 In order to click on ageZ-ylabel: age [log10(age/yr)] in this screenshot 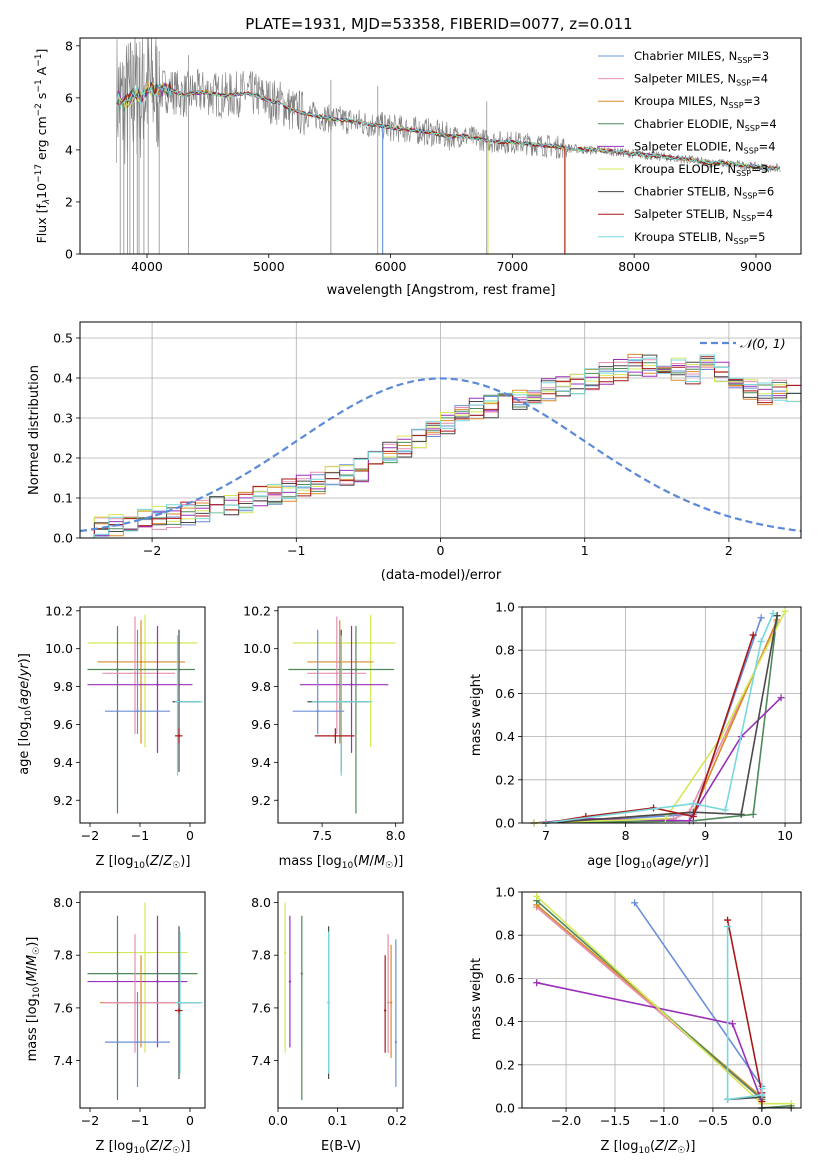, I will do `click(25, 714)`.